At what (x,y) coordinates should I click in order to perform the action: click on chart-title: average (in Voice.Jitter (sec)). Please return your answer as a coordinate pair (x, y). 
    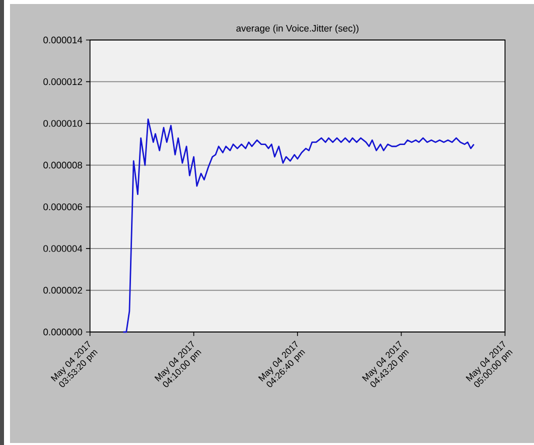
    Looking at the image, I should click on (297, 29).